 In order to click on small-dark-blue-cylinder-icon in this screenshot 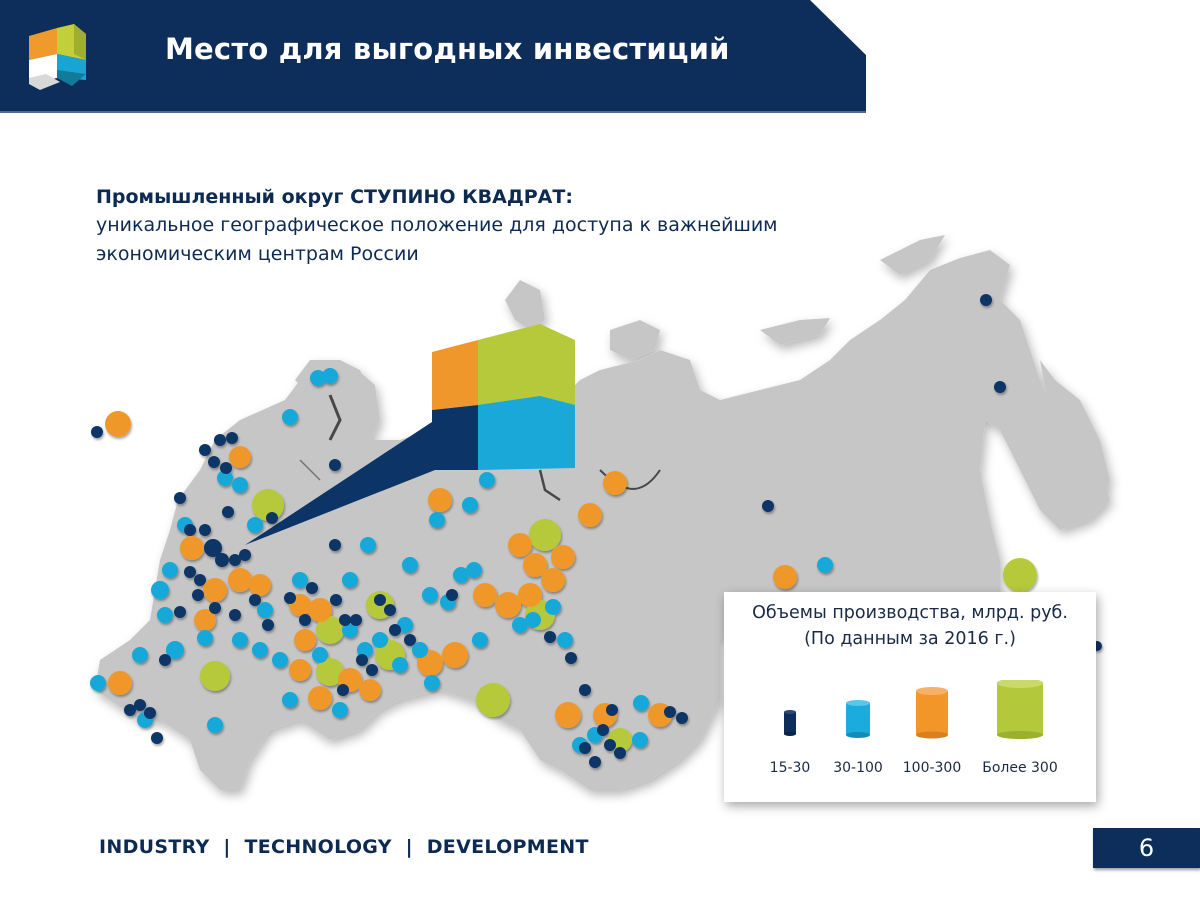, I will do `click(790, 723)`.